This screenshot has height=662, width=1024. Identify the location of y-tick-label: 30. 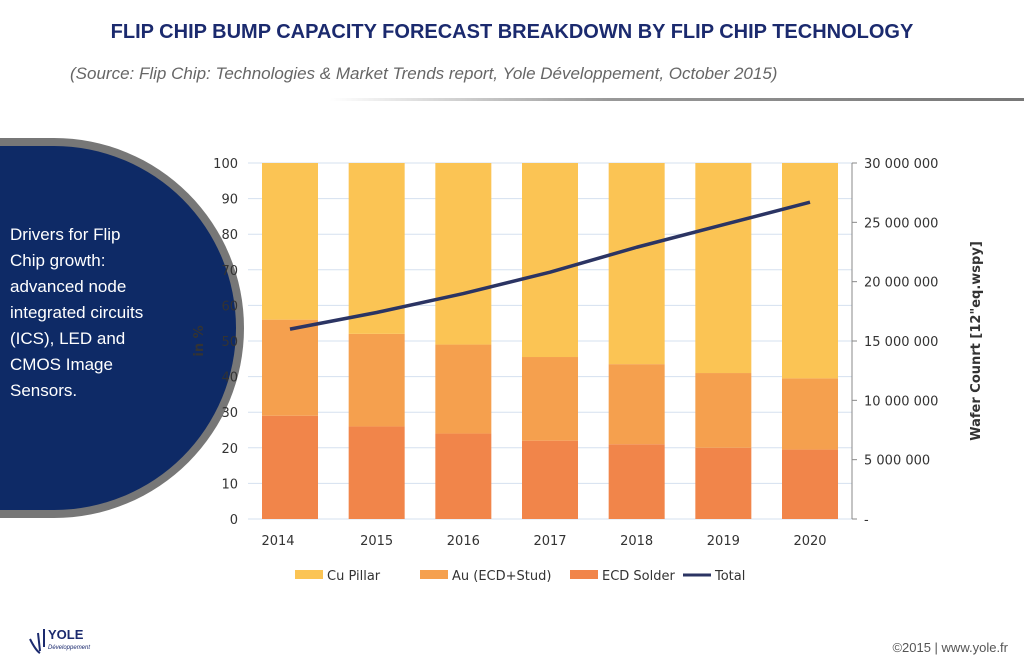
(229, 413).